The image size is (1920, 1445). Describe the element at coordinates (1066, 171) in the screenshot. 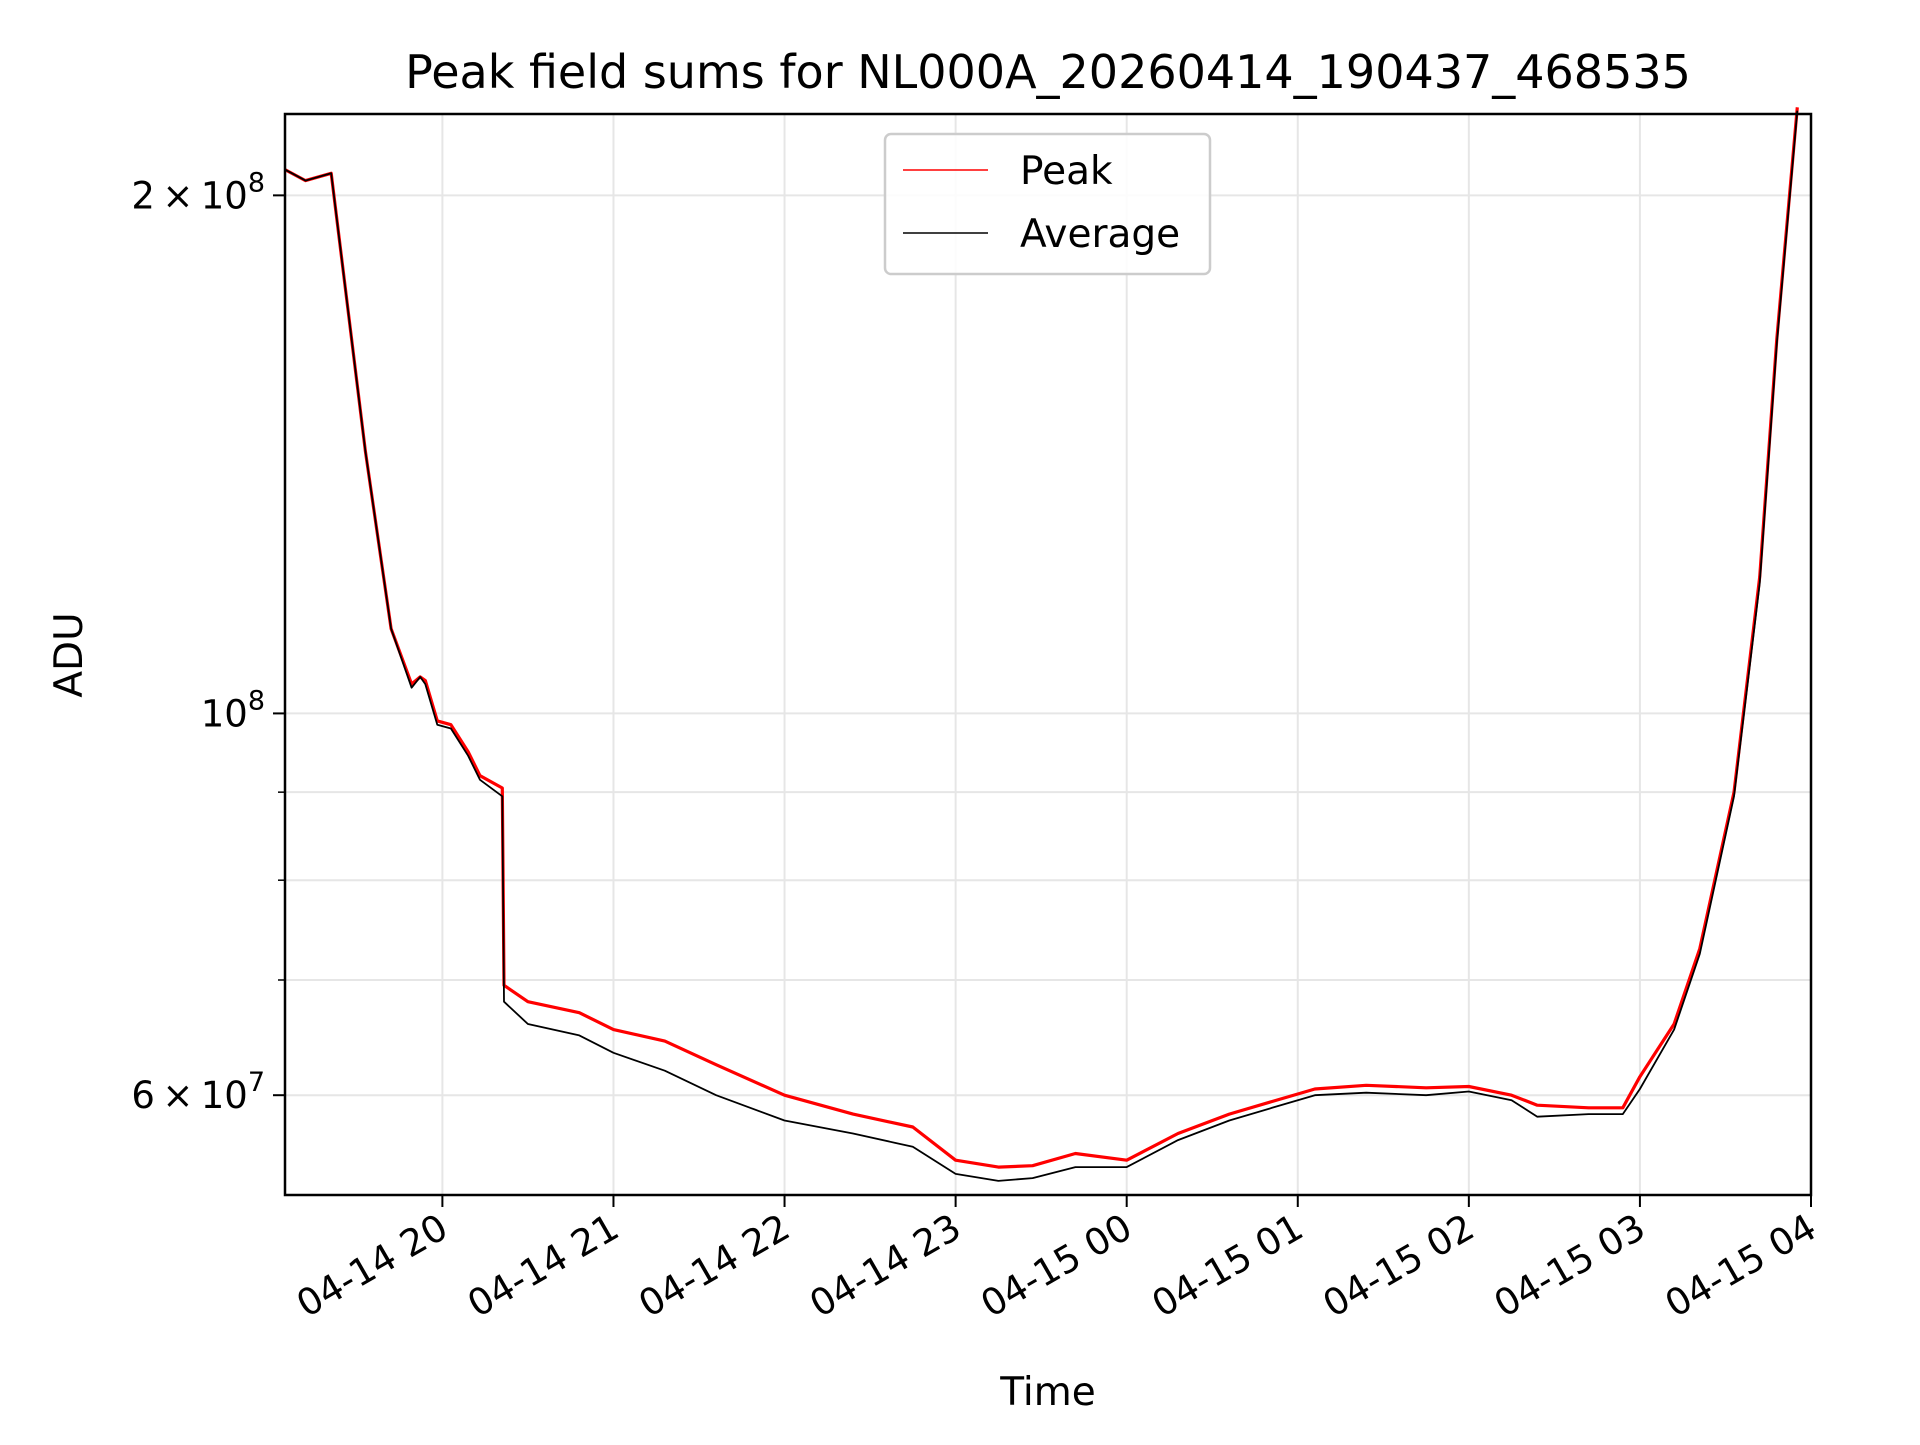

I see `legend-label-peak: Peak` at that location.